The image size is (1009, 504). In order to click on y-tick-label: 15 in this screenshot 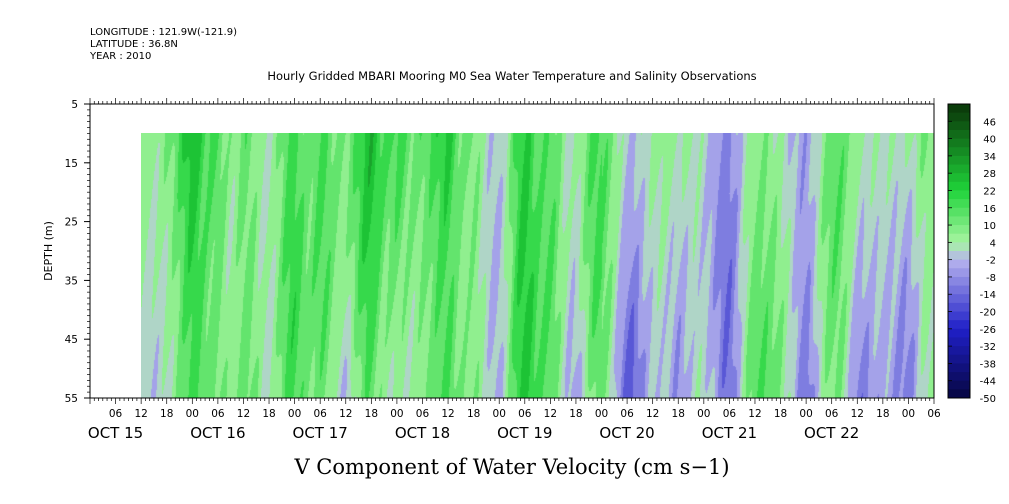, I will do `click(71, 164)`.